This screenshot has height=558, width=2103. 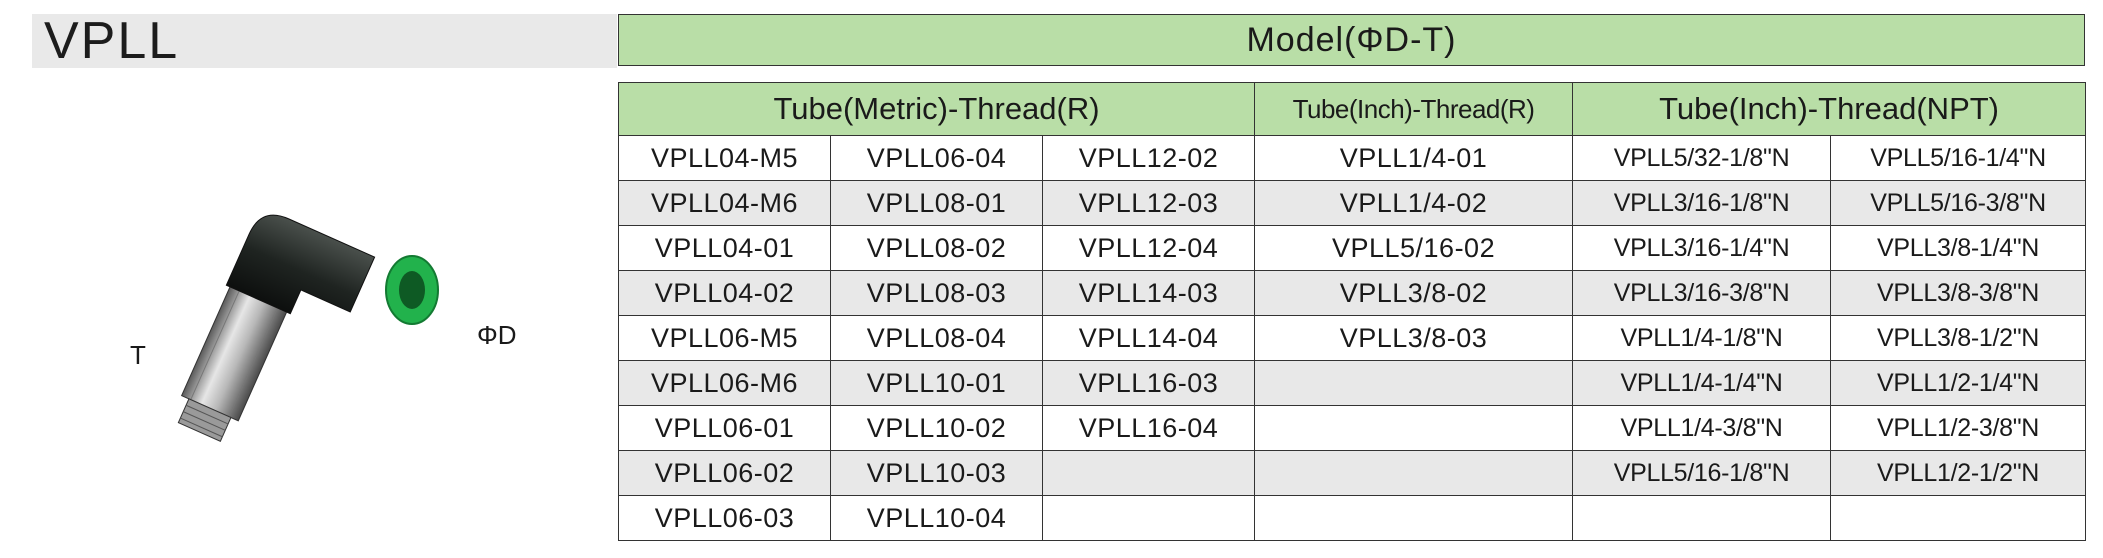 What do you see at coordinates (1958, 428) in the screenshot?
I see `table-cell: VPLL1/2-3/8"N` at bounding box center [1958, 428].